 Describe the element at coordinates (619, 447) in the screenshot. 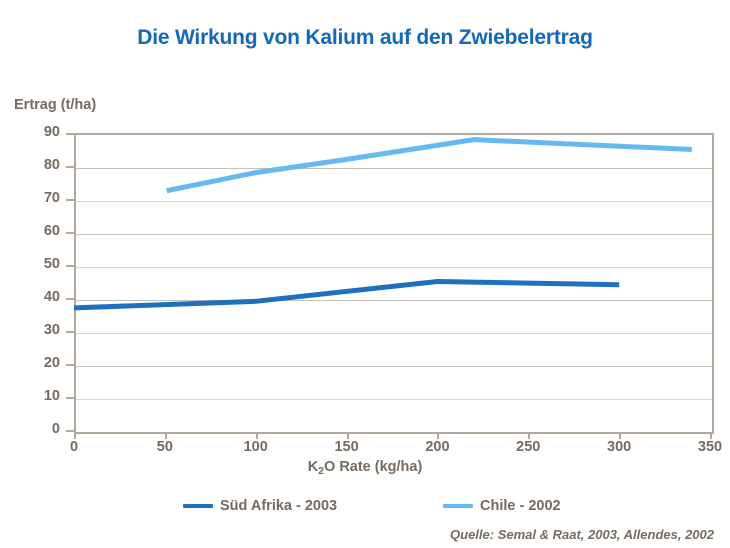

I see `x-tick-label: 300` at that location.